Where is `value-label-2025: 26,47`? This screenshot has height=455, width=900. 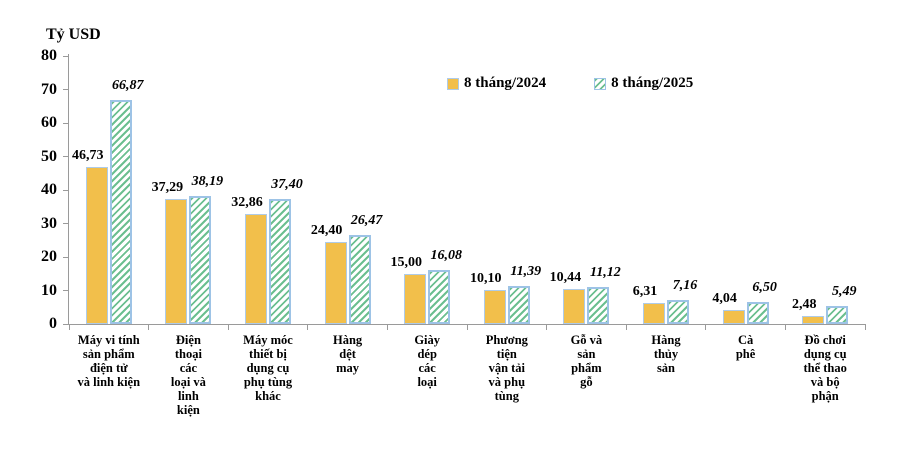
value-label-2025: 26,47 is located at coordinates (366, 221).